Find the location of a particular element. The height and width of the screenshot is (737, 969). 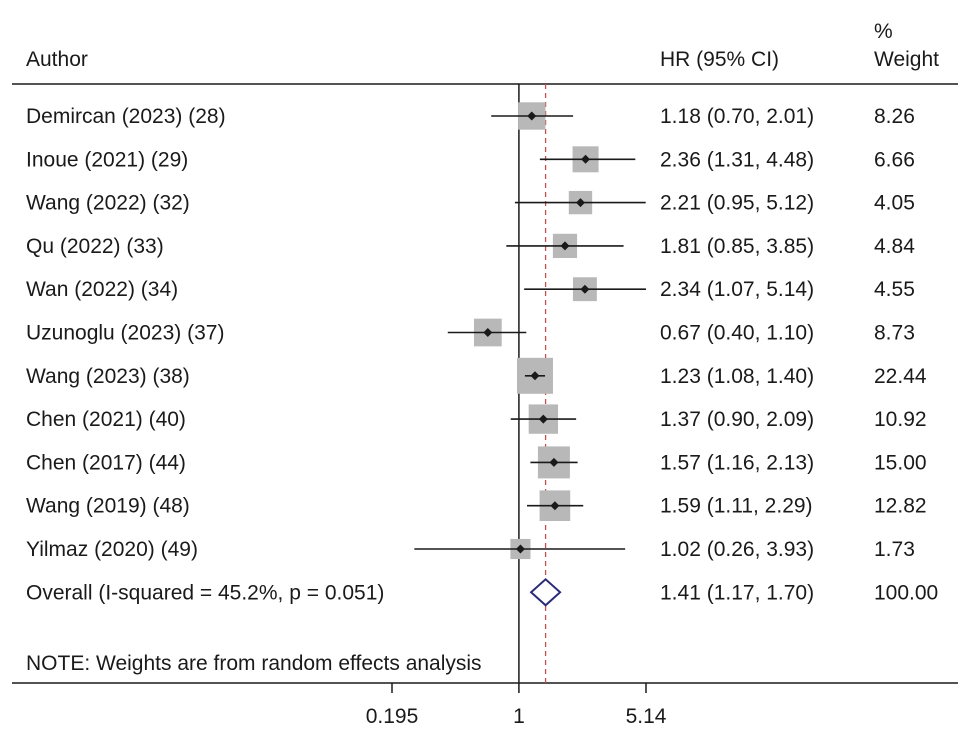

hr-ci-value: 1.18 (0.70, 2.01) is located at coordinates (737, 116).